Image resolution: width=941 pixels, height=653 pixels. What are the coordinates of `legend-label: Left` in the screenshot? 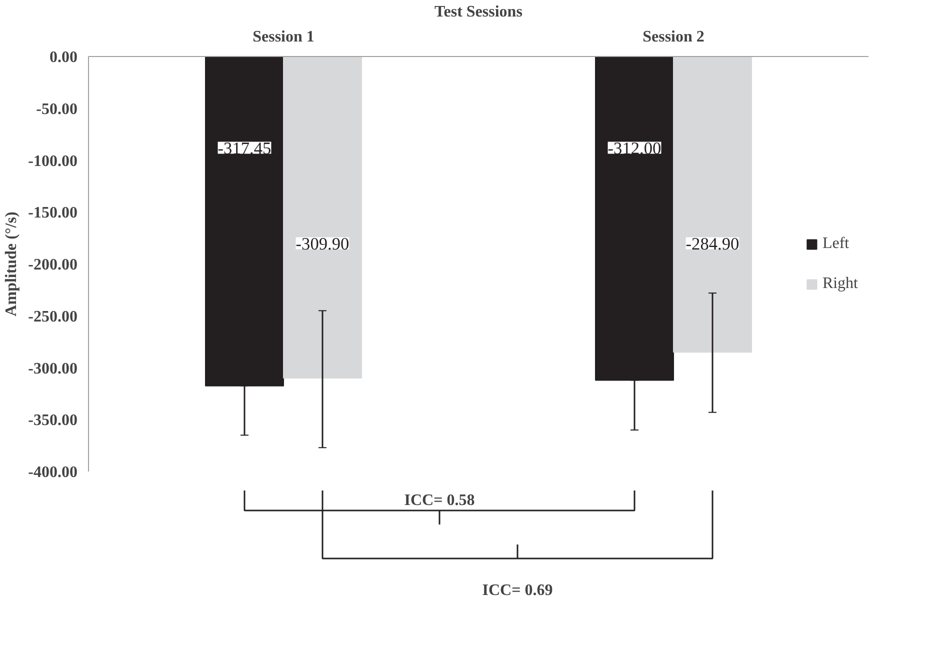 It's located at (836, 243).